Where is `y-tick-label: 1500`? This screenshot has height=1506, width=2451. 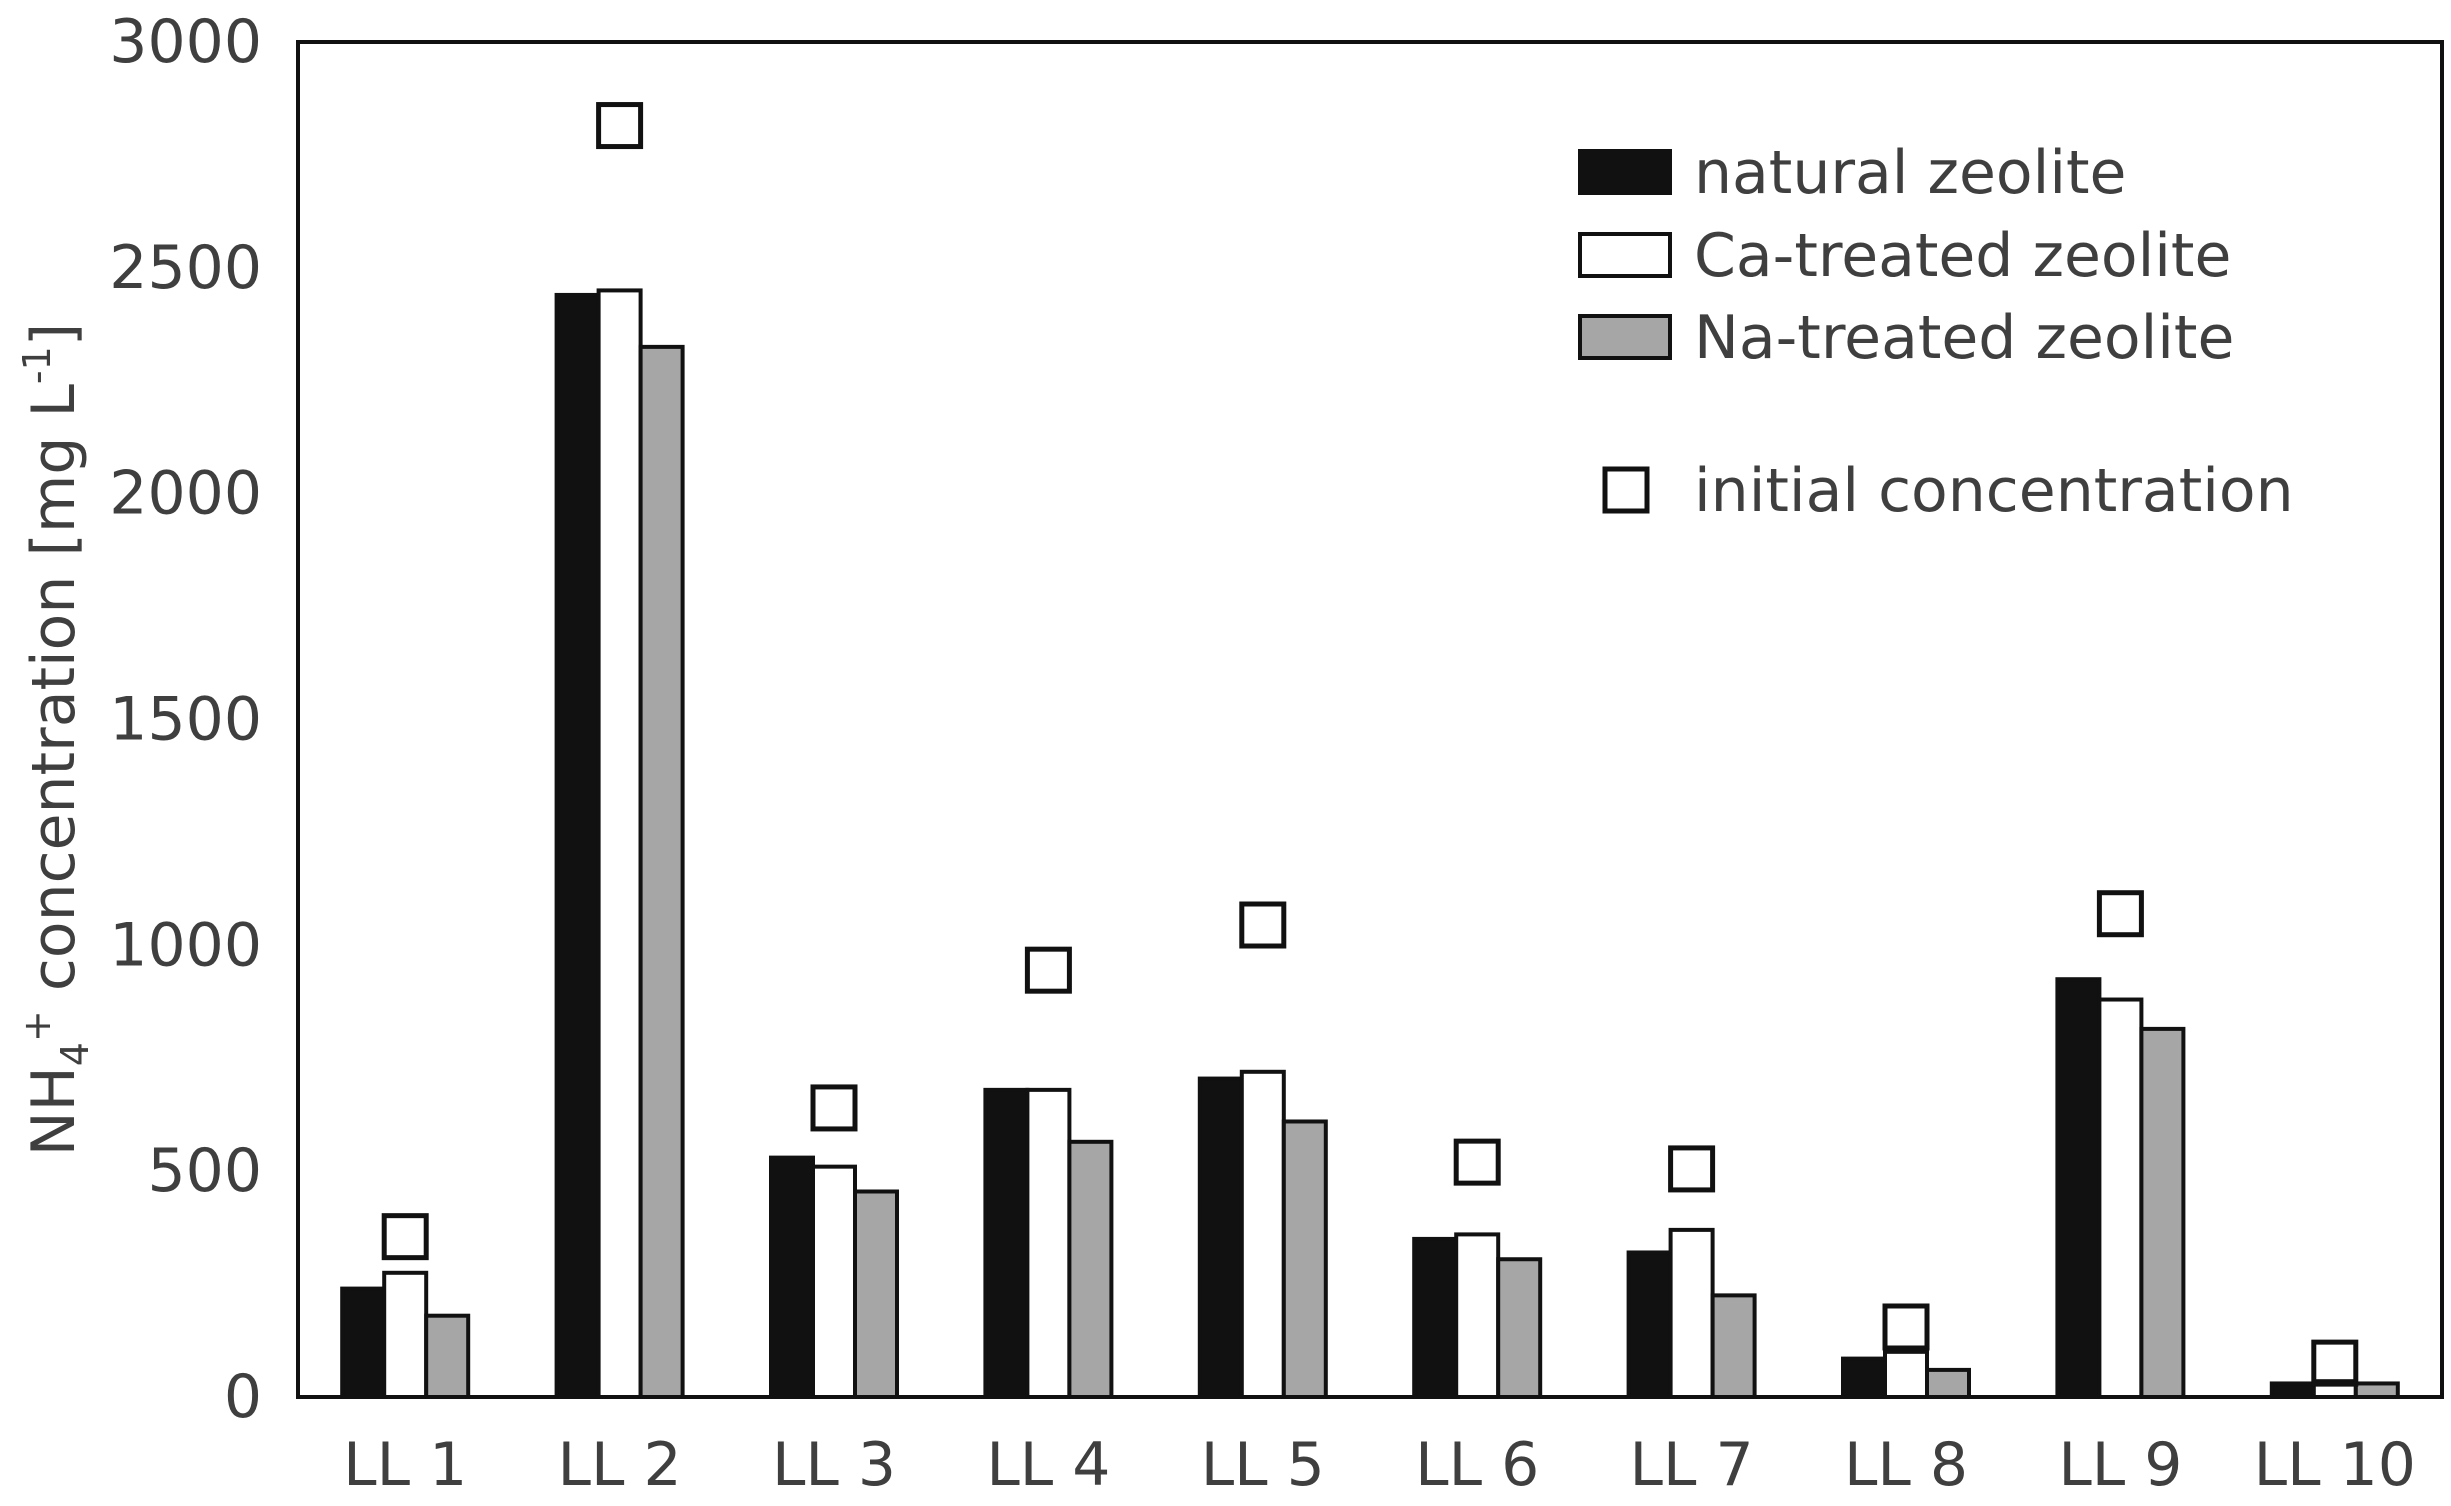 y-tick-label: 1500 is located at coordinates (185, 720).